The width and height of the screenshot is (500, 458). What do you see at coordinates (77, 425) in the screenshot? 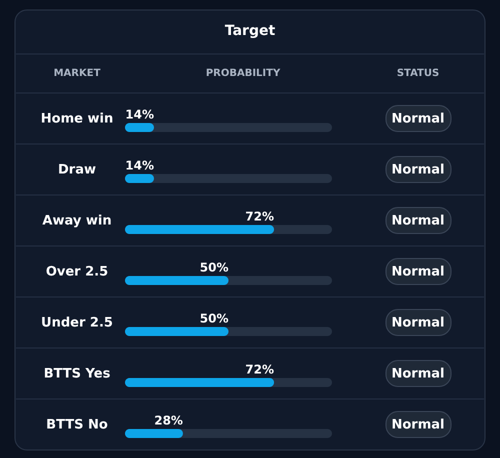
I see `y-tick-label: BTTS No` at bounding box center [77, 425].